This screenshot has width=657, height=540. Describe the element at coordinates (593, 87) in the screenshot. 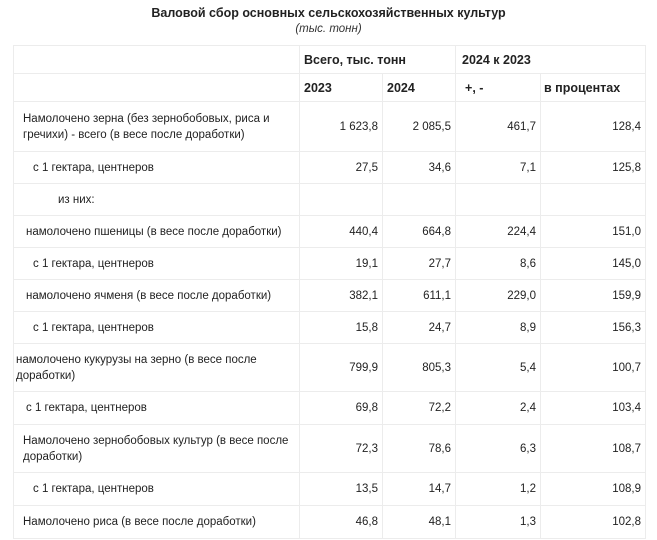

I see `header-percent: в процентах` at that location.